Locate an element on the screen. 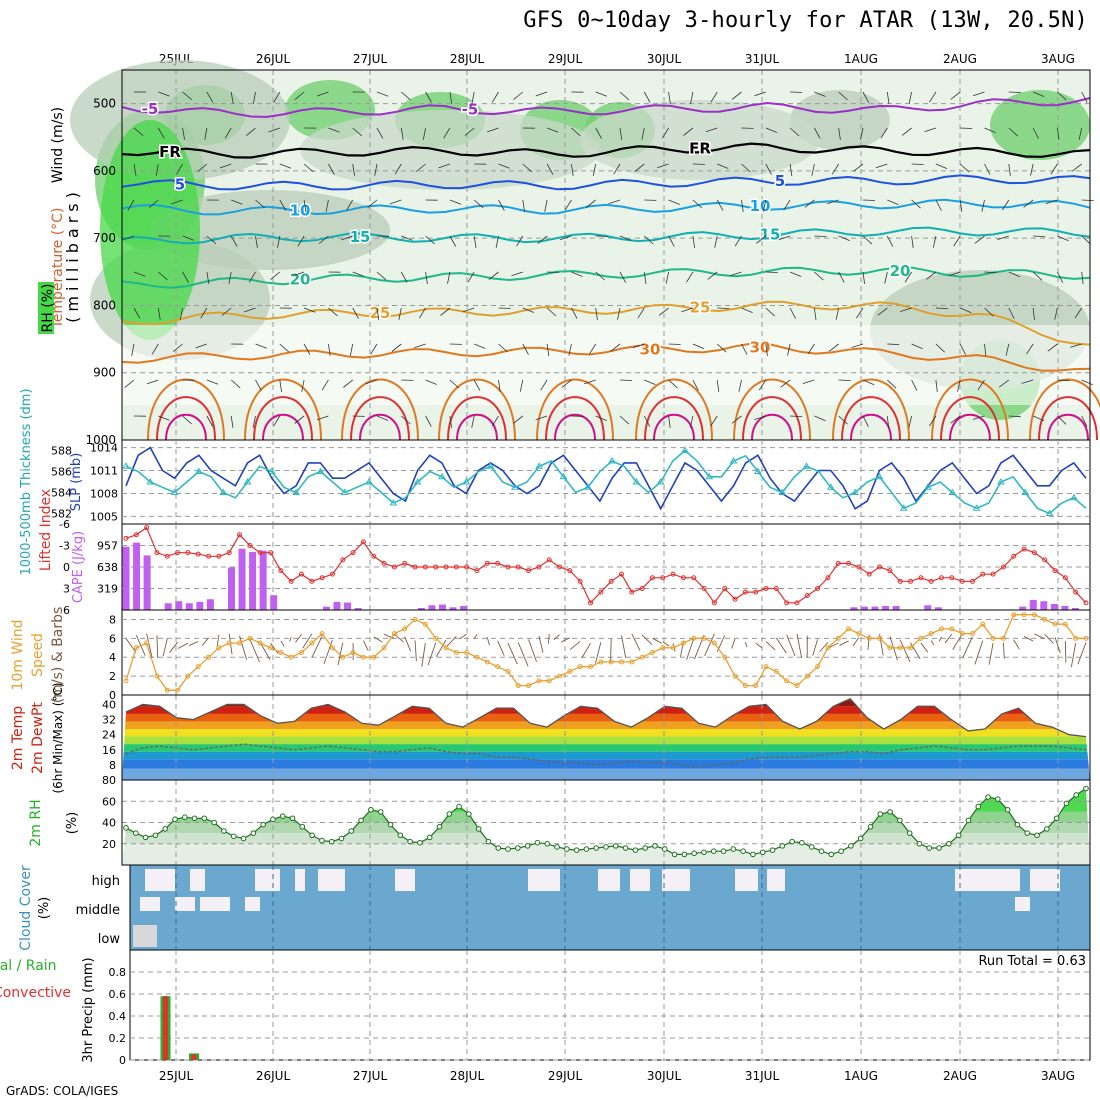  wind-tick: 2 is located at coordinates (112, 676).